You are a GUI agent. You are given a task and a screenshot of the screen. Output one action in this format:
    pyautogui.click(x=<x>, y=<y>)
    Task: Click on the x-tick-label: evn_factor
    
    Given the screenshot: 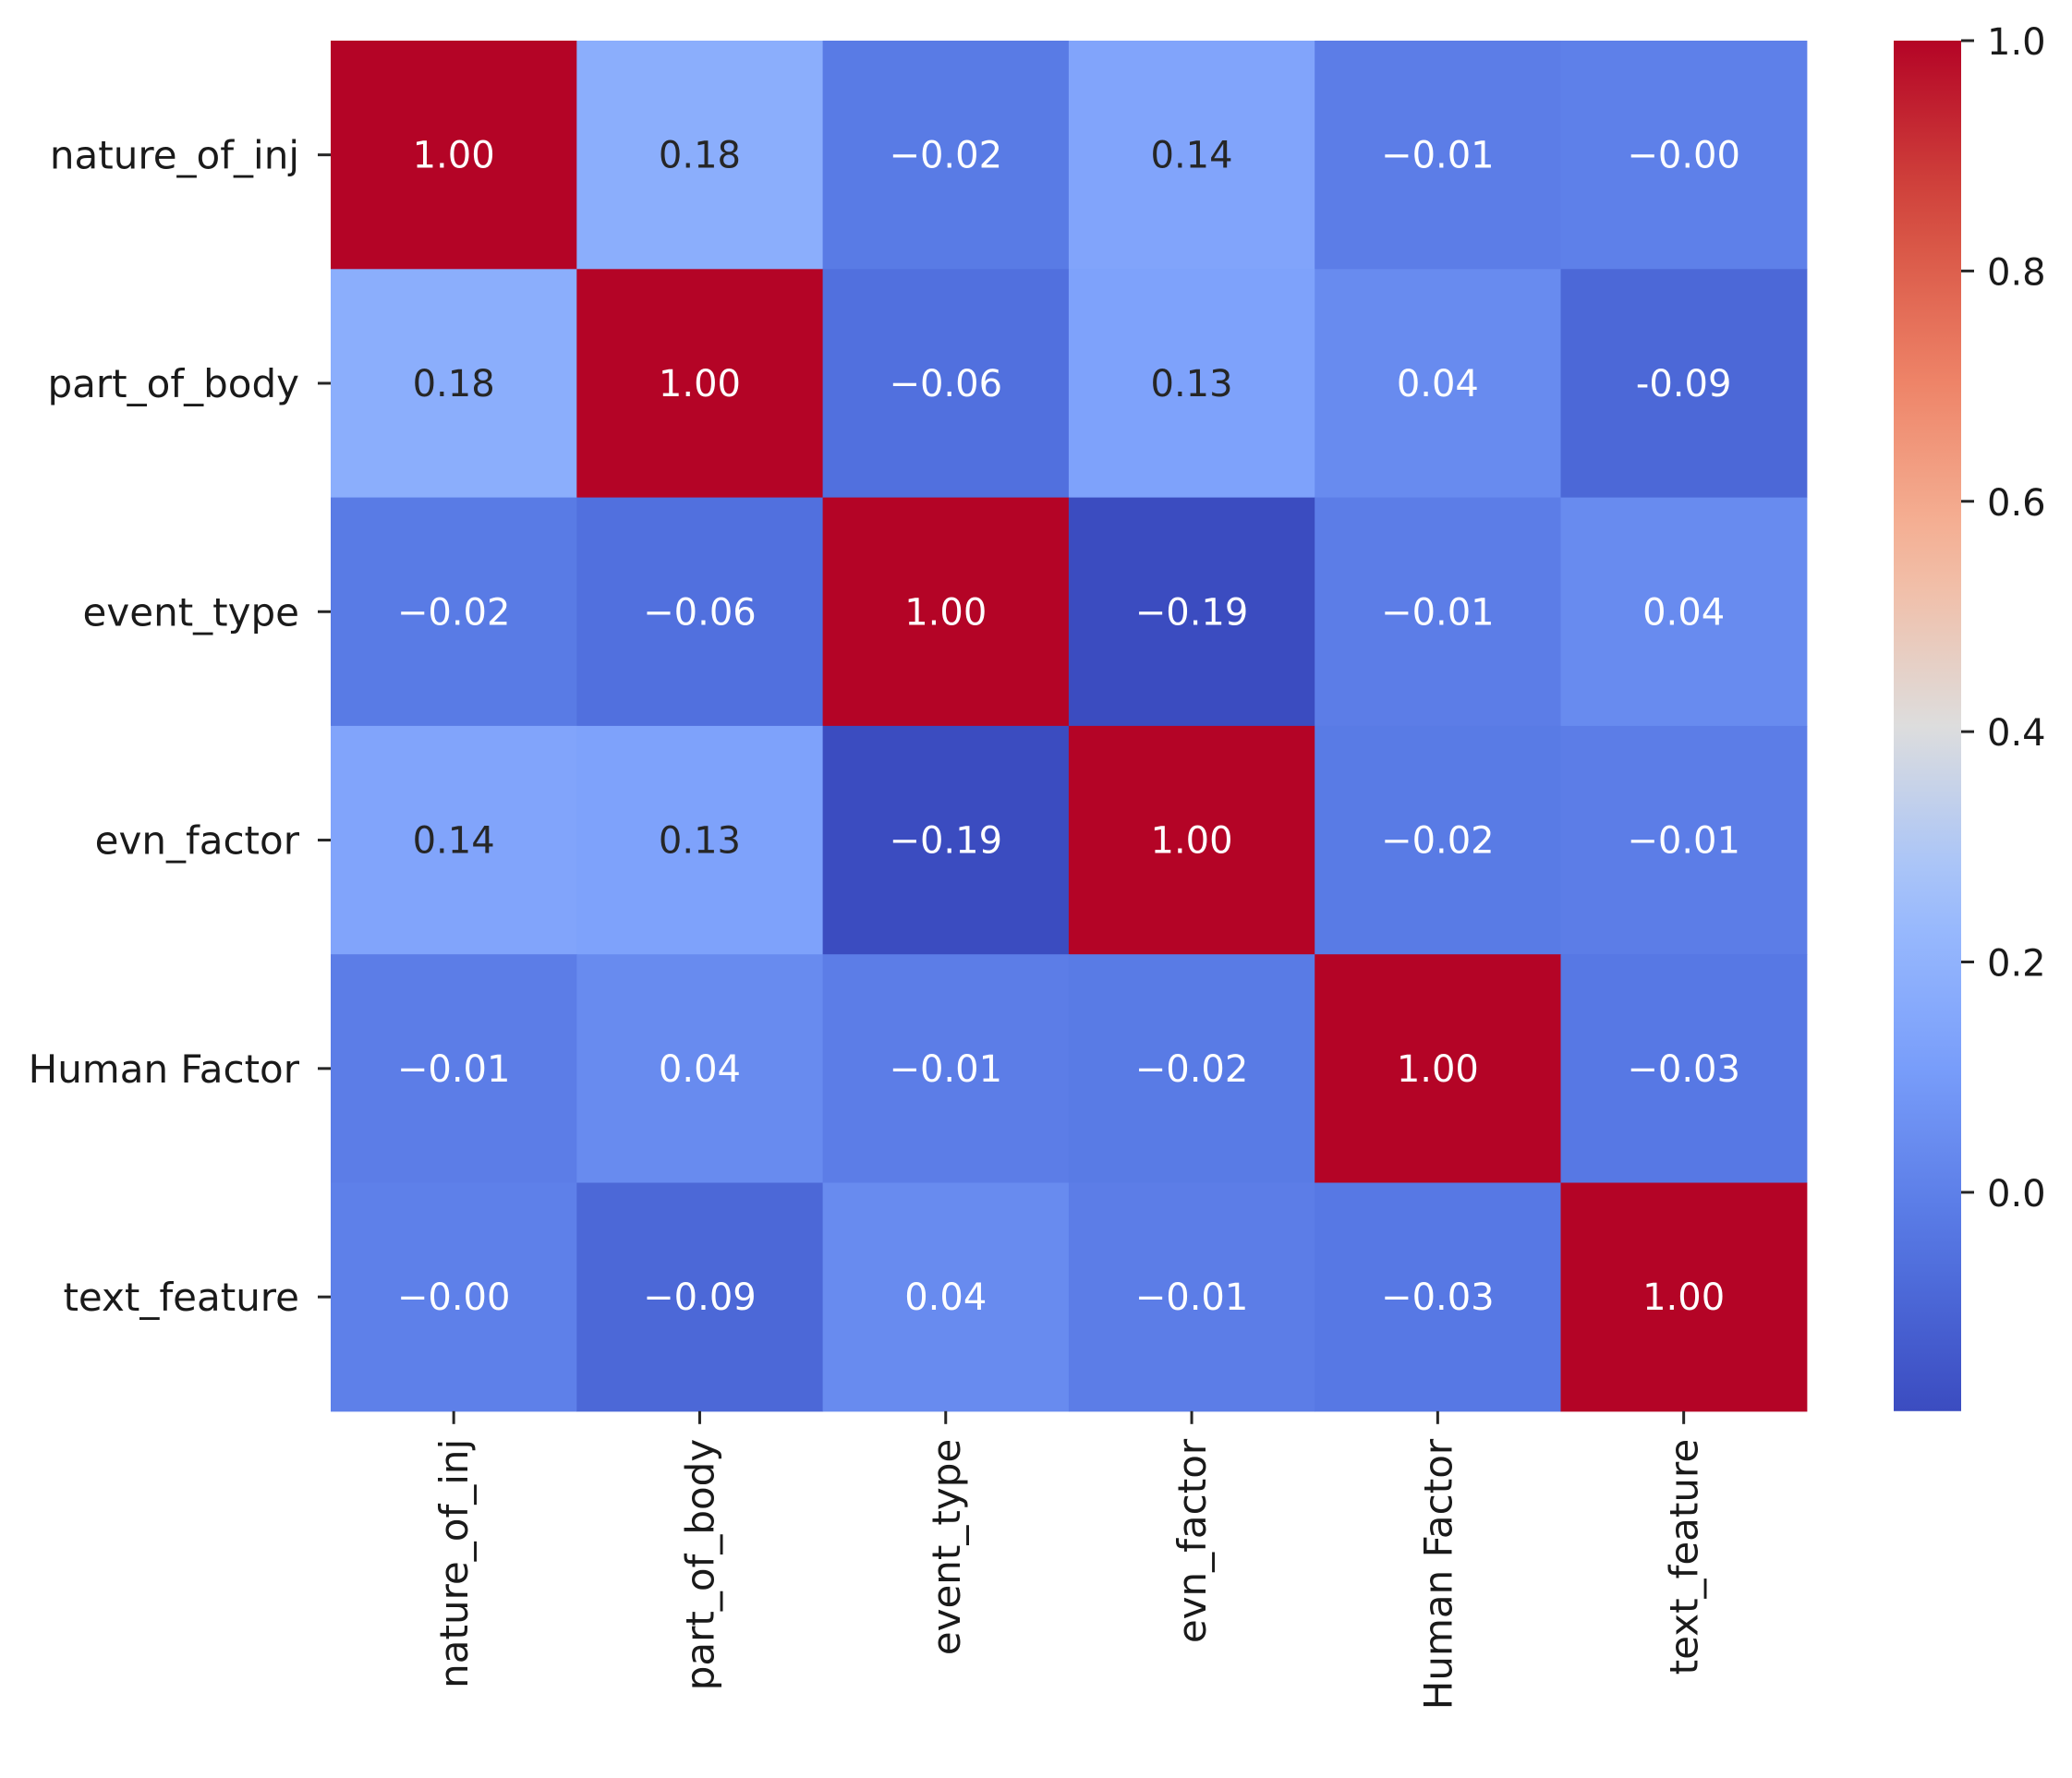 What is the action you would take?
    pyautogui.click(x=1192, y=1540)
    